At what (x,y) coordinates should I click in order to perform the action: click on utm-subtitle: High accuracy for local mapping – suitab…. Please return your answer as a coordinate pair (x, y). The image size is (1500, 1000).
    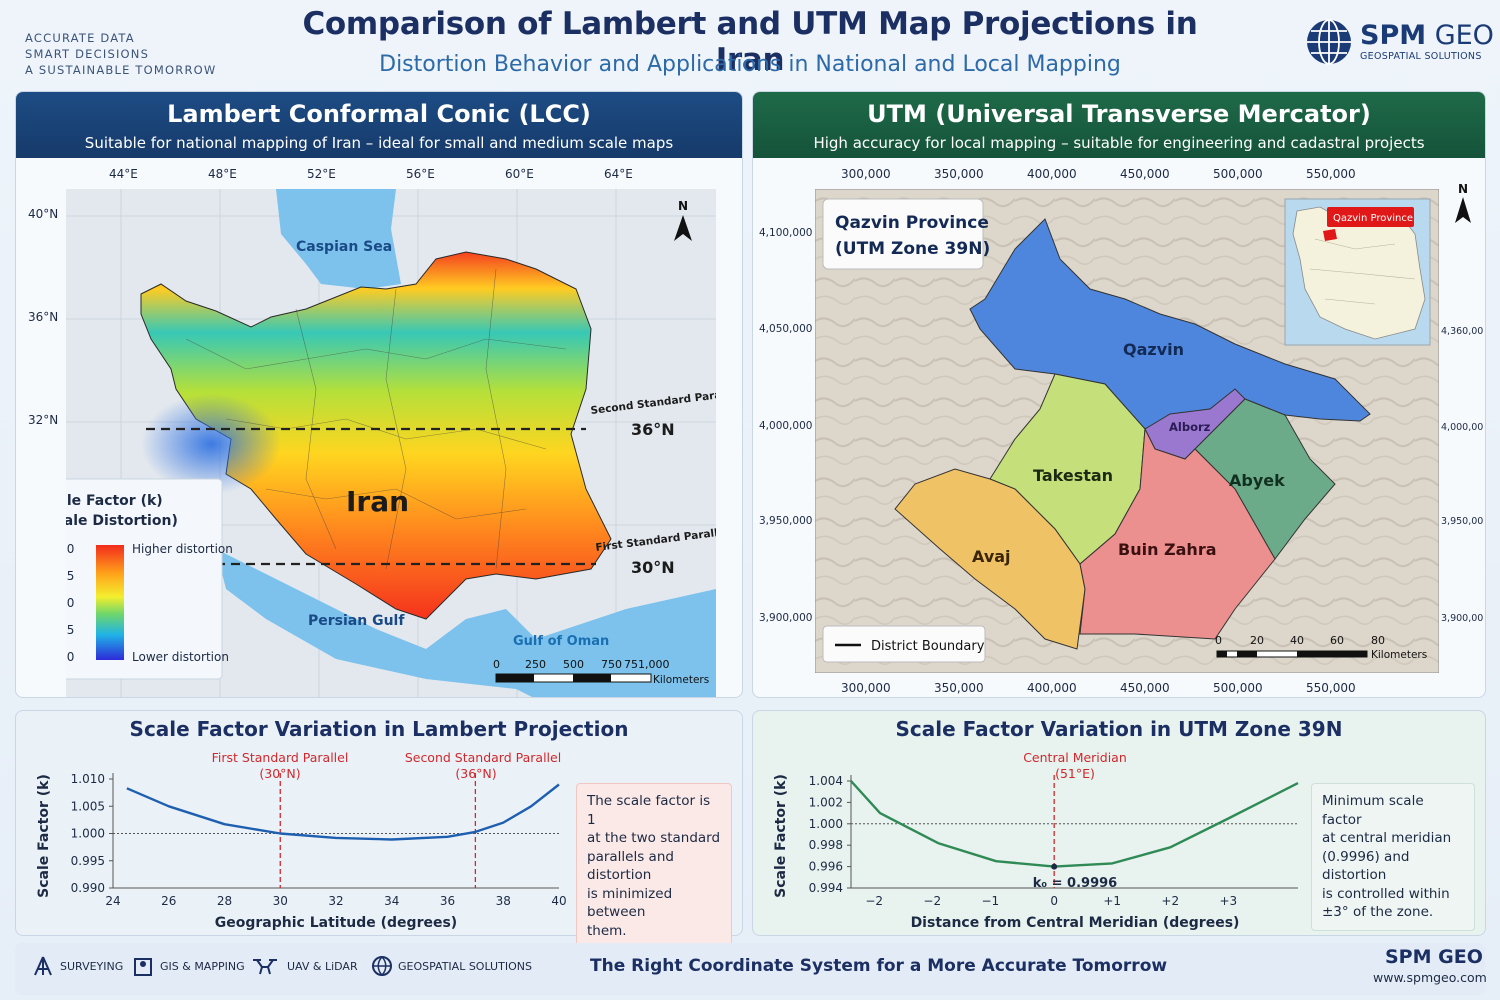
    Looking at the image, I should click on (1119, 143).